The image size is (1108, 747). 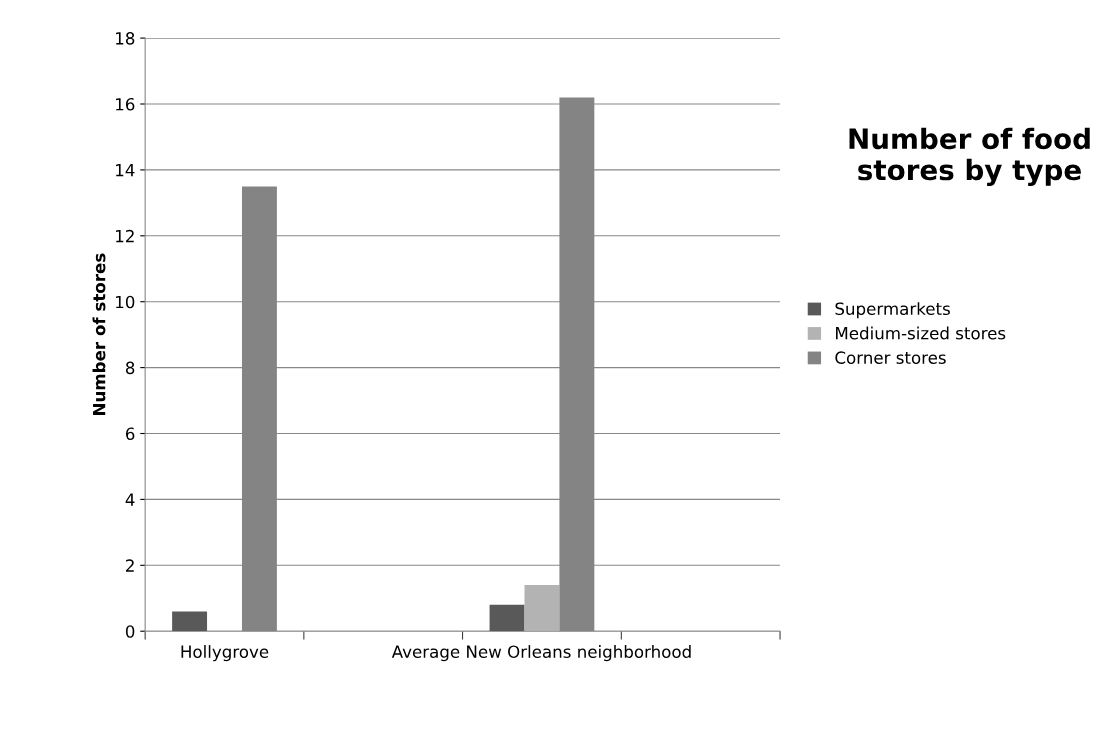 I want to click on legend-label: Supermarkets, so click(x=892, y=310).